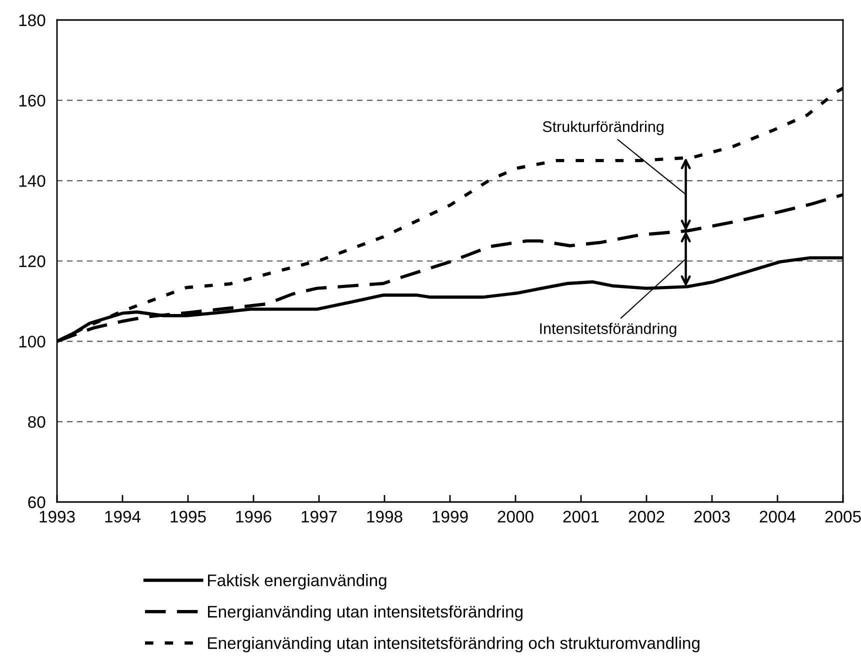 This screenshot has width=861, height=668. I want to click on x-tick-label: 2005, so click(843, 516).